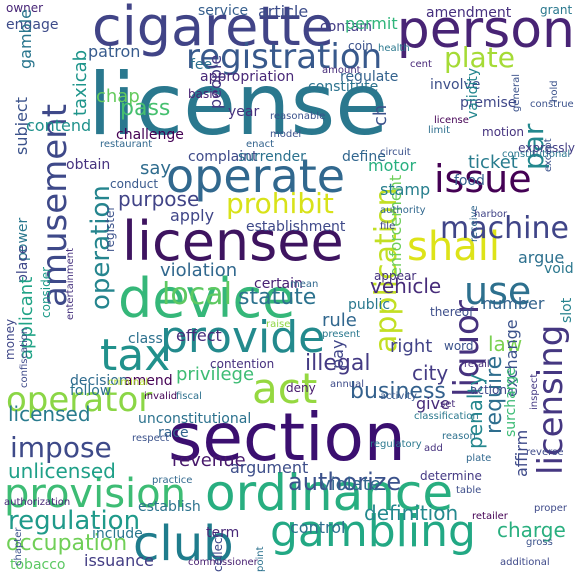 This screenshot has width=576, height=576. I want to click on cloud-word: business, so click(398, 391).